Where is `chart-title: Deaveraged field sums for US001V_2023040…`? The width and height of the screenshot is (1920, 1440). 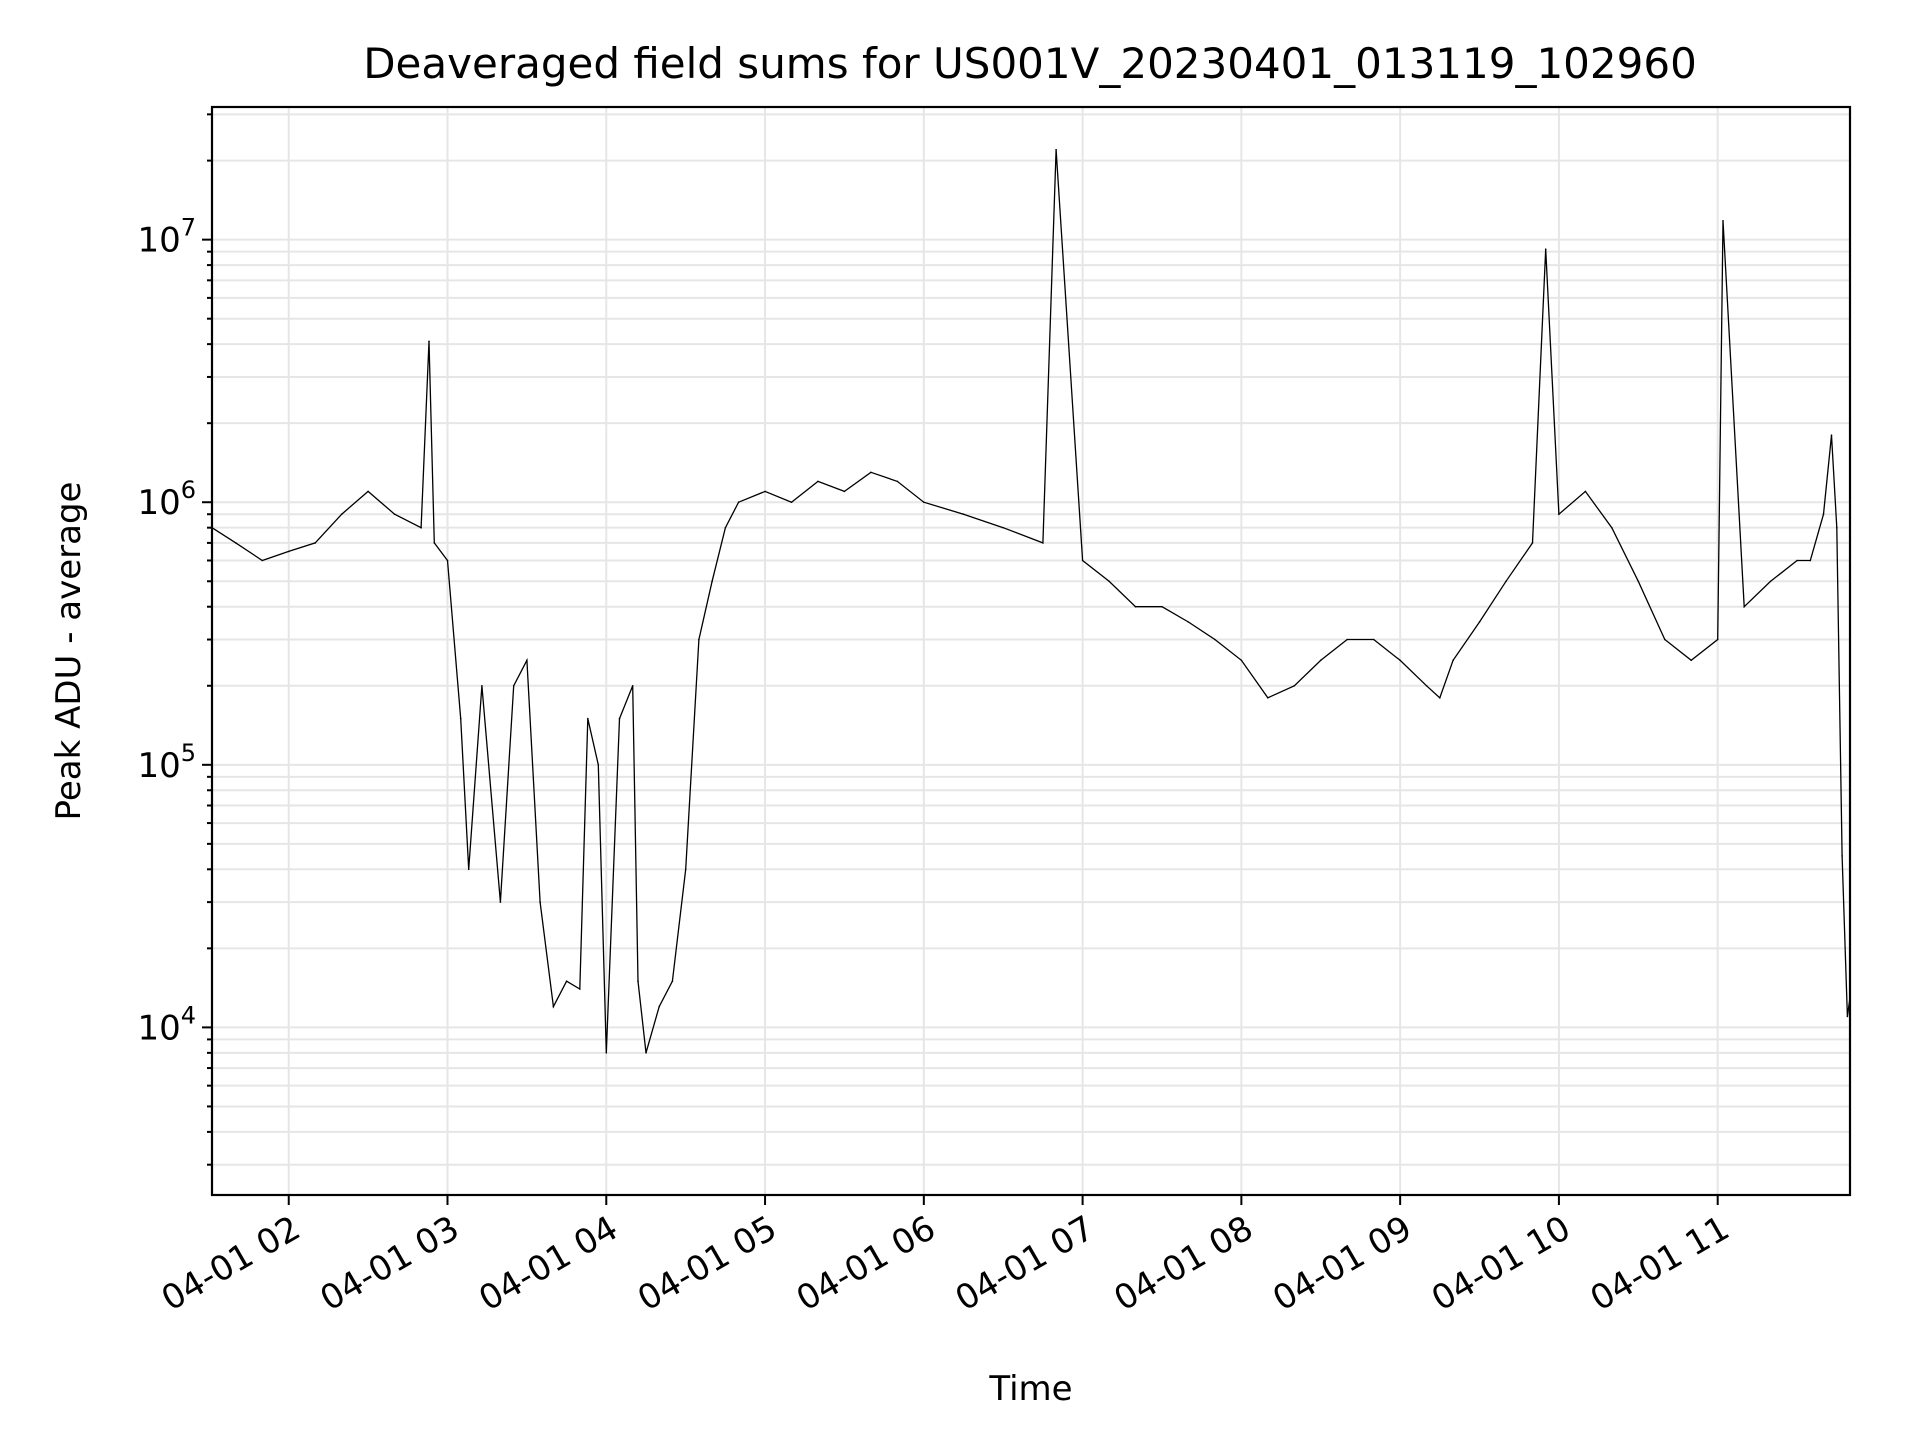
chart-title: Deaveraged field sums for US001V_2023040… is located at coordinates (1030, 63).